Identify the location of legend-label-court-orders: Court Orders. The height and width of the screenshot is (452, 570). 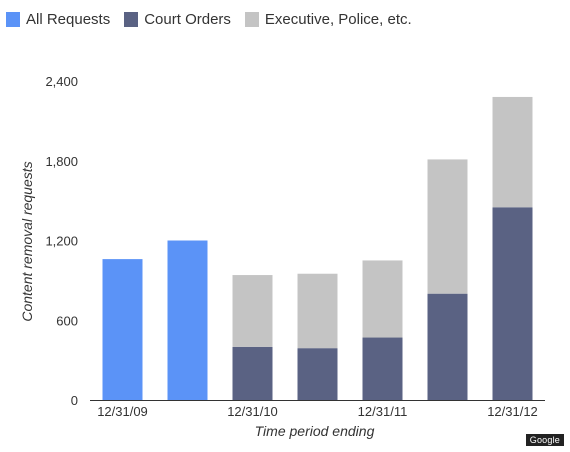
(187, 19).